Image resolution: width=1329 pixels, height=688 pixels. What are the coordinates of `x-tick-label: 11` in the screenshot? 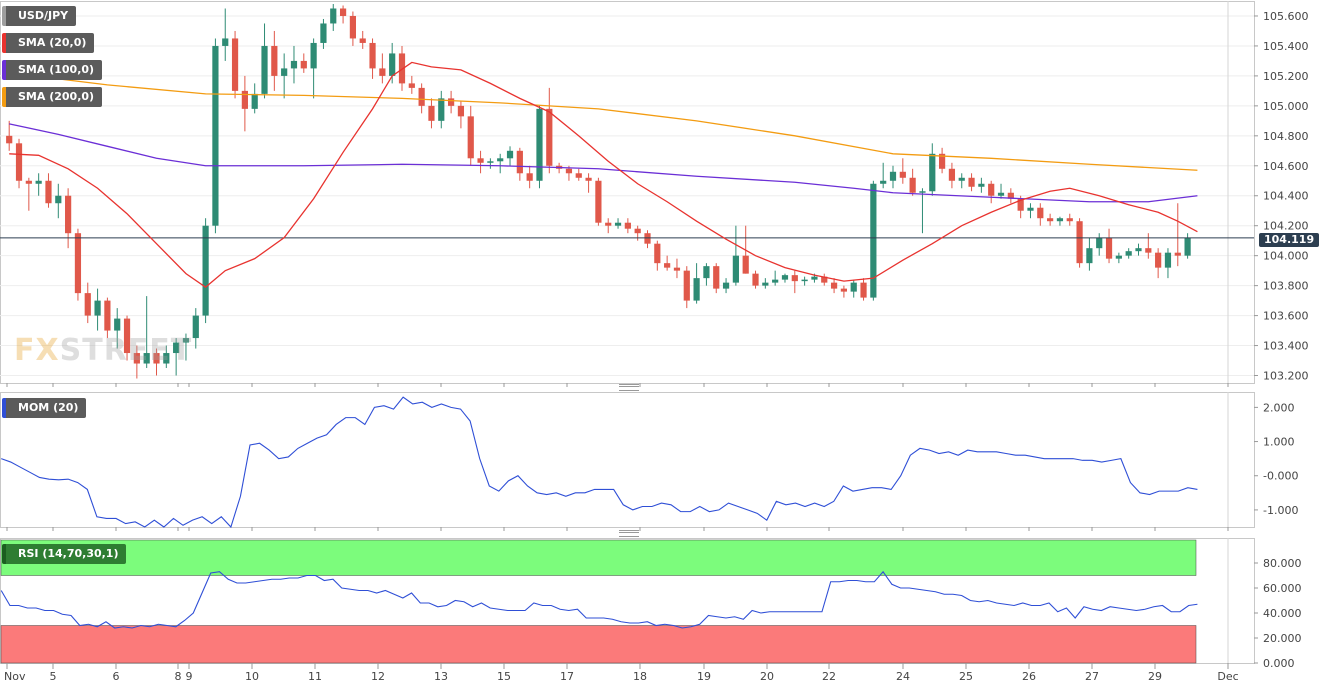 It's located at (315, 676).